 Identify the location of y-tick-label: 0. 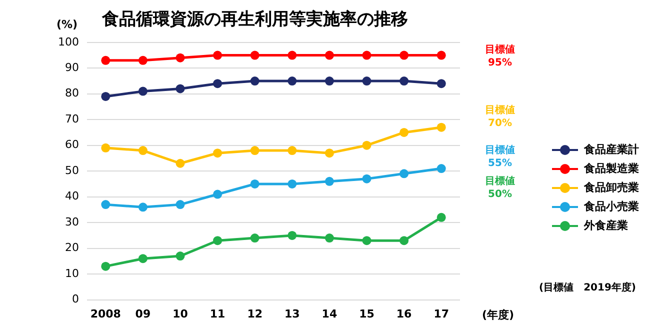
(75, 299).